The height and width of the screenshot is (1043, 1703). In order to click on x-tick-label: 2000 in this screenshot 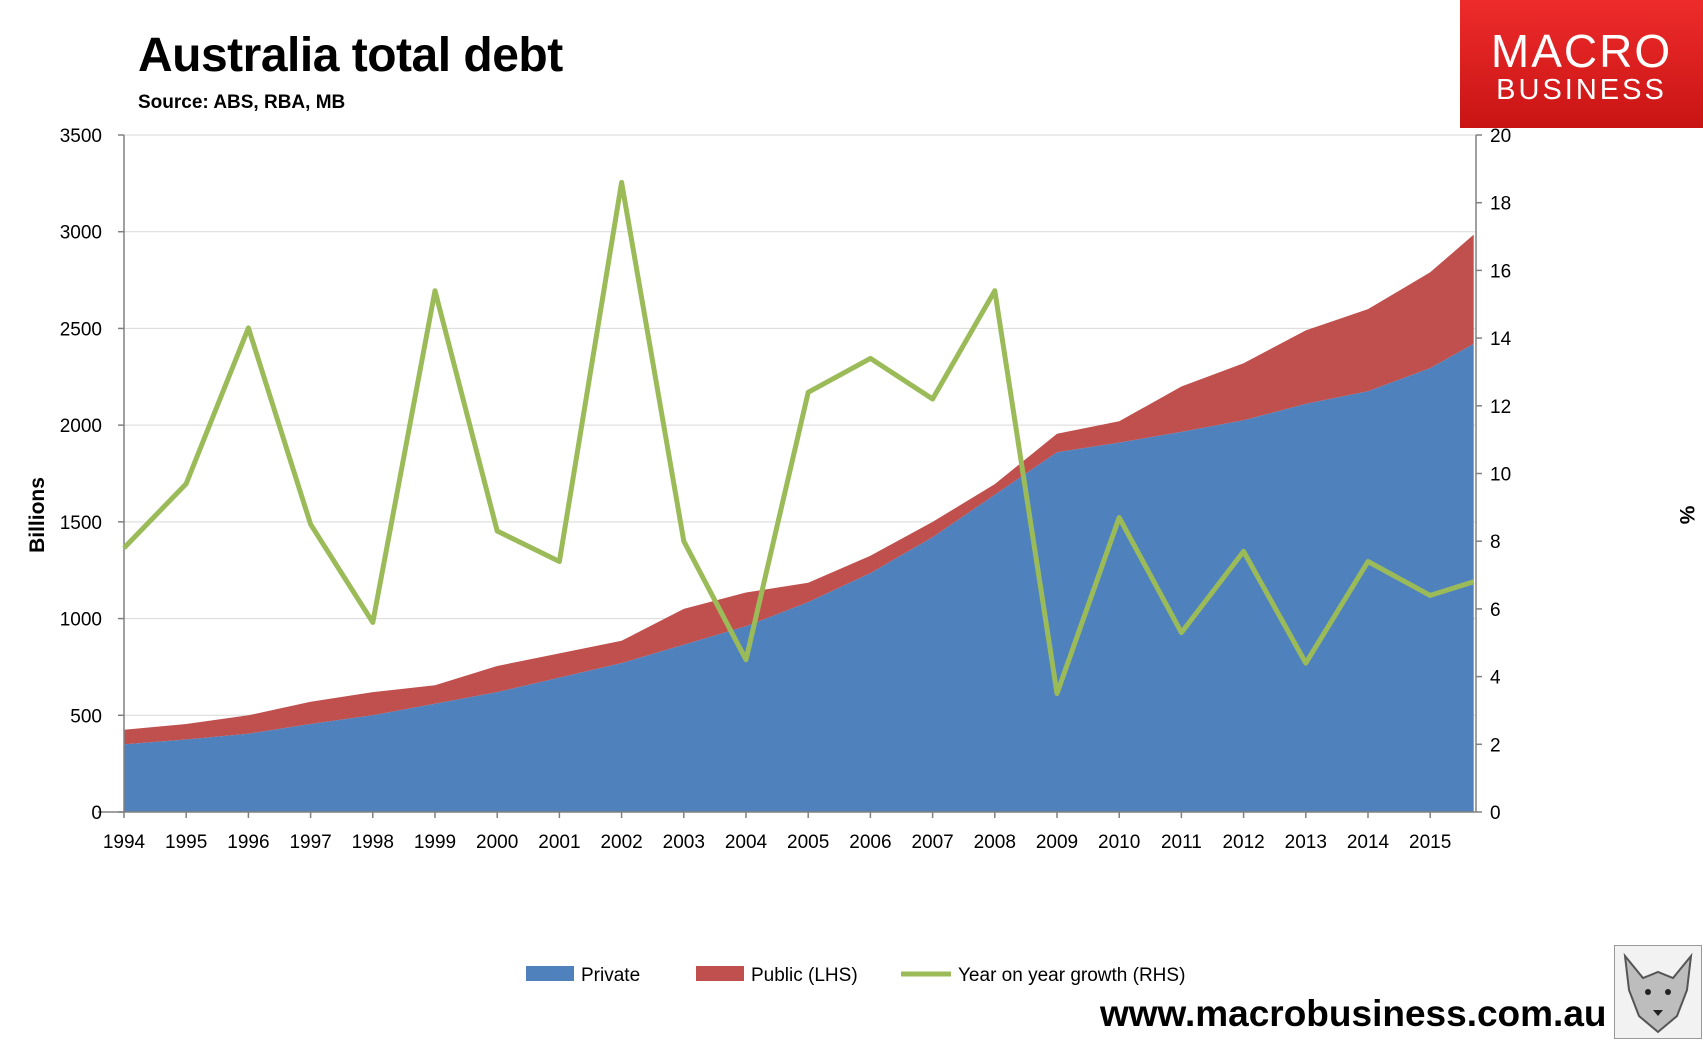, I will do `click(497, 842)`.